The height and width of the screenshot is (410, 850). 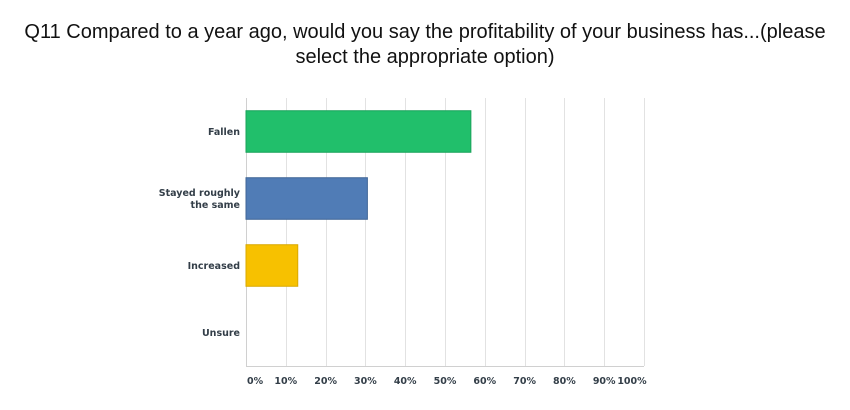 What do you see at coordinates (224, 132) in the screenshot?
I see `category-label: Fallen` at bounding box center [224, 132].